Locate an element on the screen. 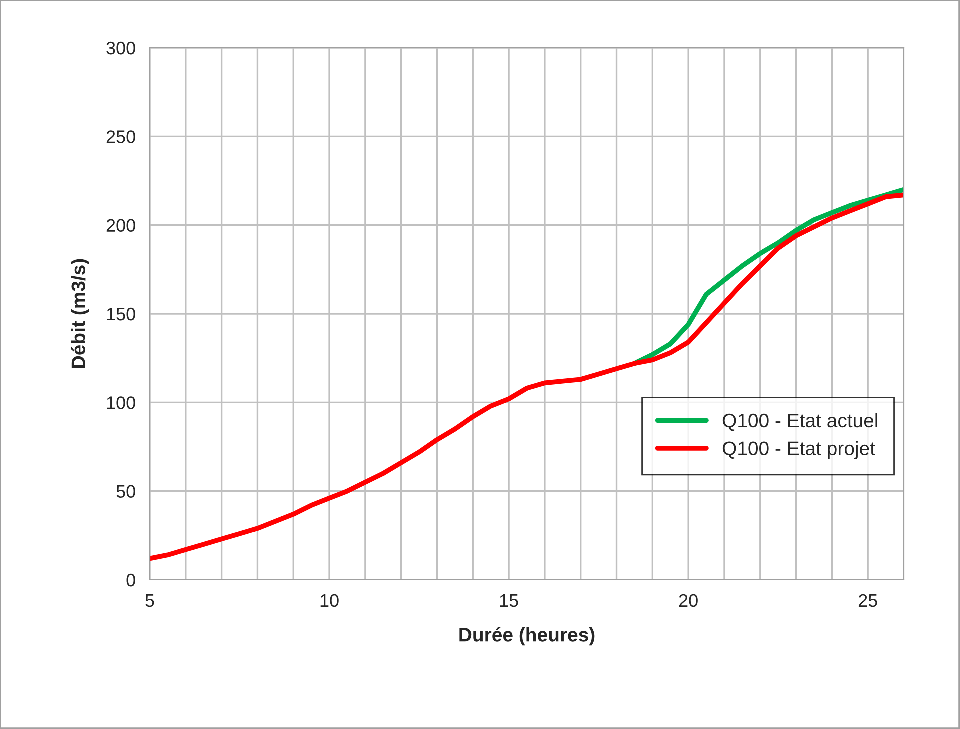 This screenshot has width=960, height=729. legend-label: Q100 - Etat projet is located at coordinates (799, 450).